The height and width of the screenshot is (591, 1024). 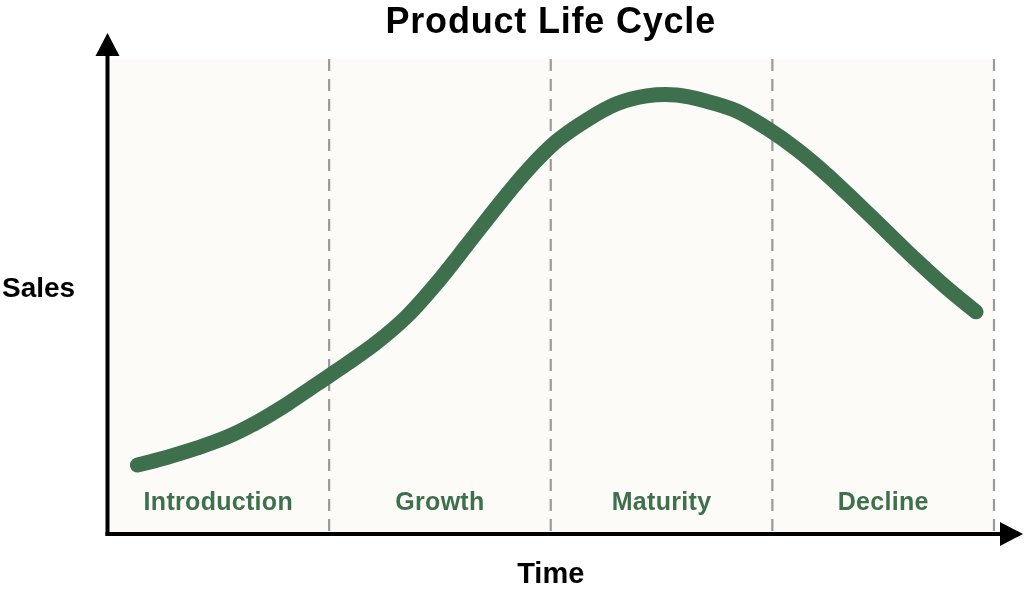 What do you see at coordinates (551, 573) in the screenshot?
I see `x-axis-title: Time` at bounding box center [551, 573].